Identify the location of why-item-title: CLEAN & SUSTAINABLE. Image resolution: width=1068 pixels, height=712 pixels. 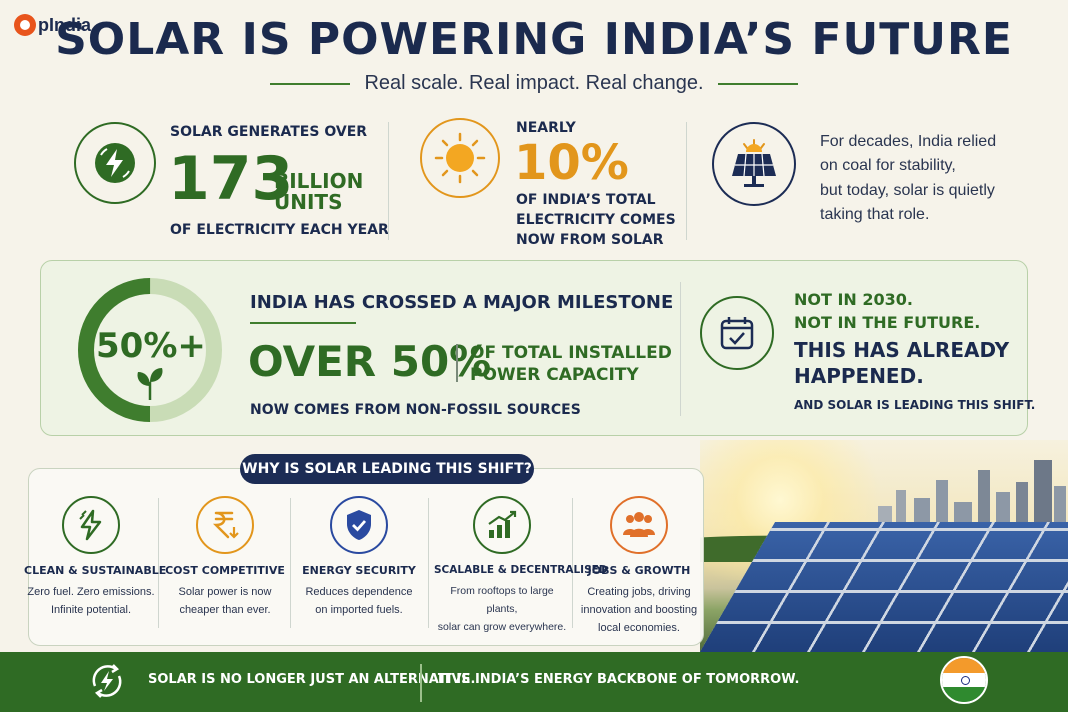
(95, 570).